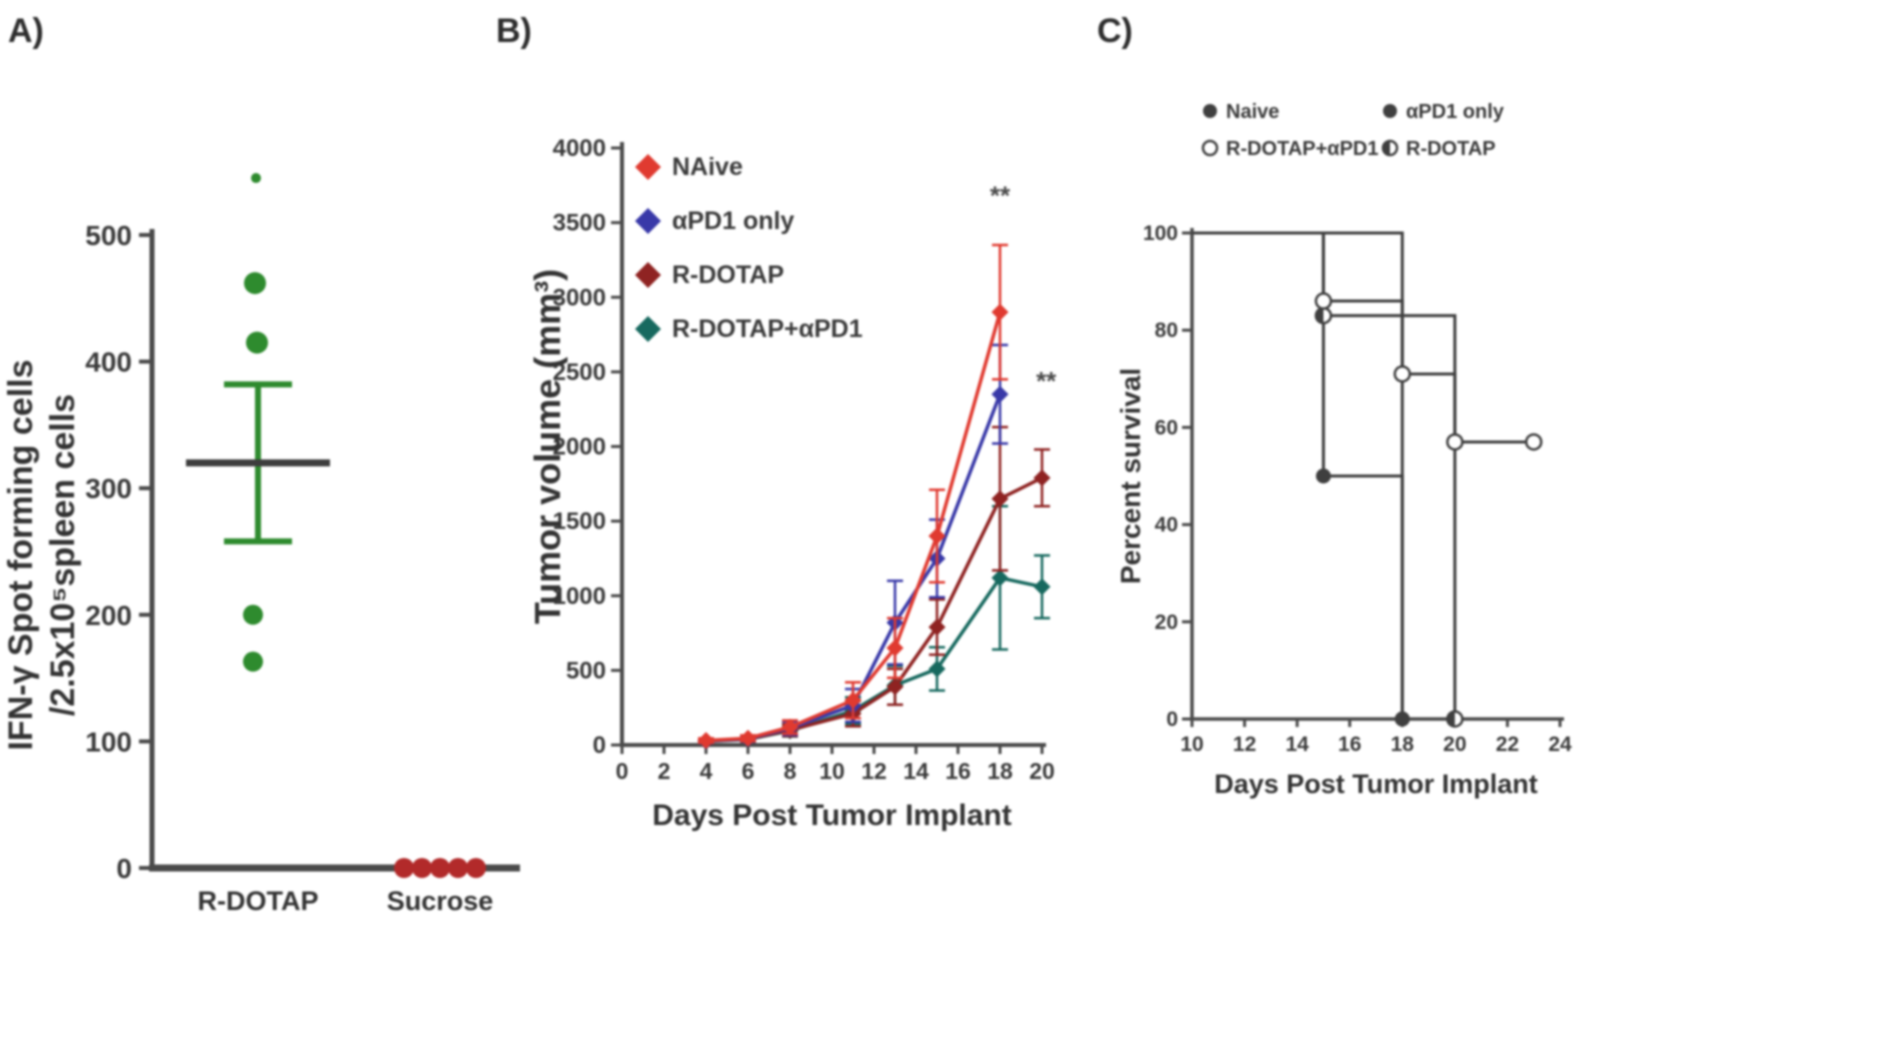 This screenshot has height=1040, width=1899. I want to click on svg-text: Sucrose, so click(440, 901).